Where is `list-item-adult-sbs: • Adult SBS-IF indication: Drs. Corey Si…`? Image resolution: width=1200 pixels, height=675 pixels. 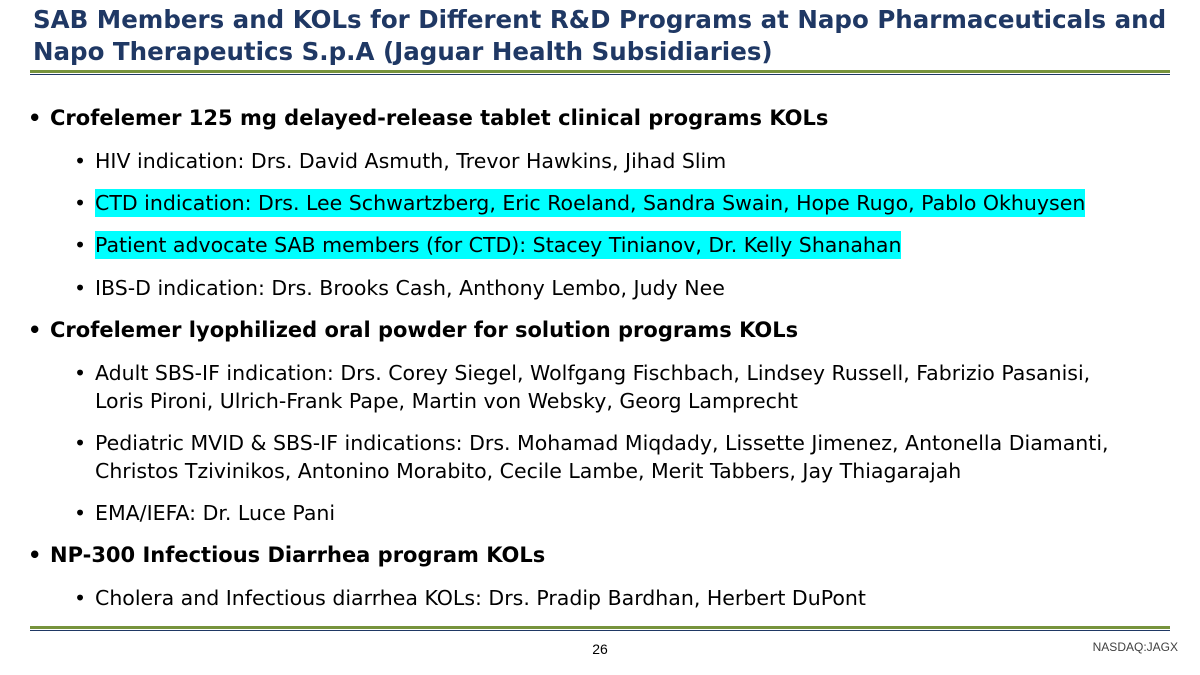
list-item-adult-sbs: • Adult SBS-IF indication: Drs. Corey Si… is located at coordinates (582, 373).